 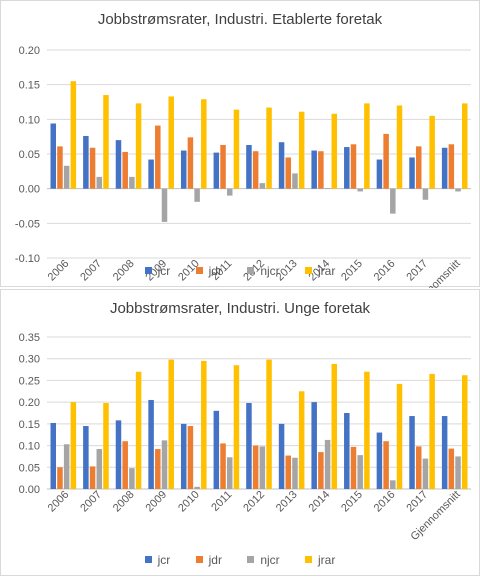 What do you see at coordinates (295, 181) in the screenshot?
I see `bar-njcr-2013` at bounding box center [295, 181].